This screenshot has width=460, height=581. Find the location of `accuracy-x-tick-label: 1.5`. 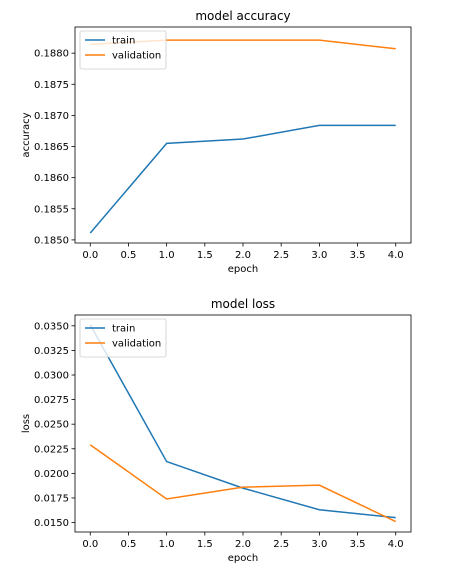

accuracy-x-tick-label: 1.5 is located at coordinates (205, 255).